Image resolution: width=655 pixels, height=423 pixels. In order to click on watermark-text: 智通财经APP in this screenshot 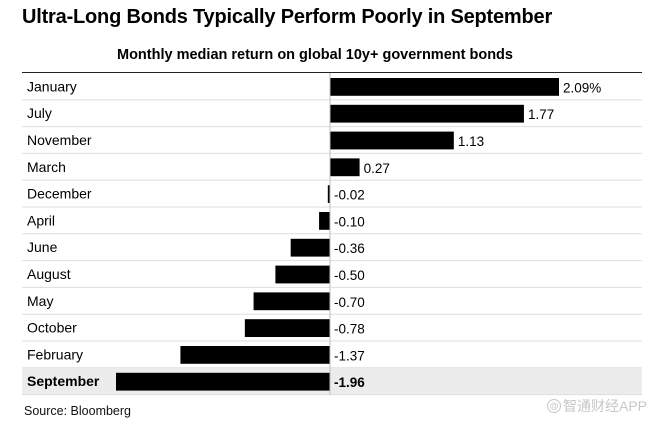, I will do `click(604, 406)`.